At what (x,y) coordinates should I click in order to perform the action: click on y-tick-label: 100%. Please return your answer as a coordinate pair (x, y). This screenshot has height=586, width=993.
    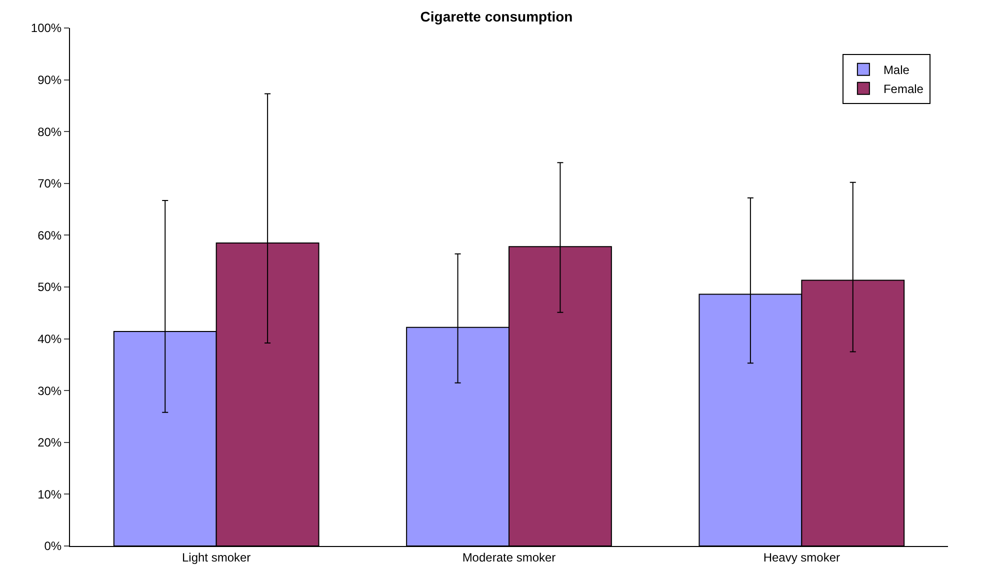
    Looking at the image, I should click on (46, 28).